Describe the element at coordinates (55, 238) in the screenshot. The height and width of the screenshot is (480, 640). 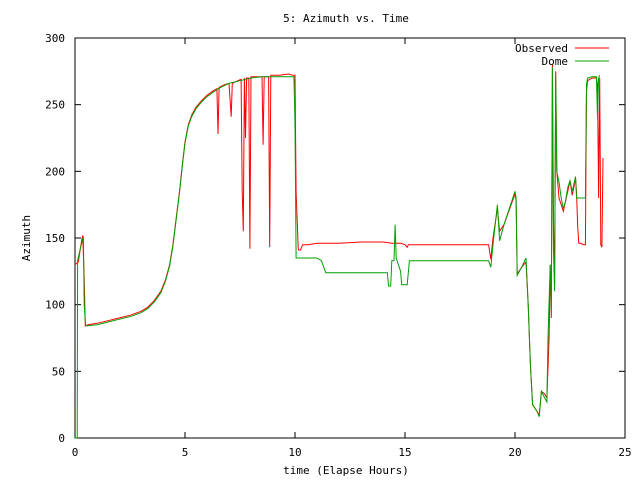
I see `y-tick-label: 150` at that location.